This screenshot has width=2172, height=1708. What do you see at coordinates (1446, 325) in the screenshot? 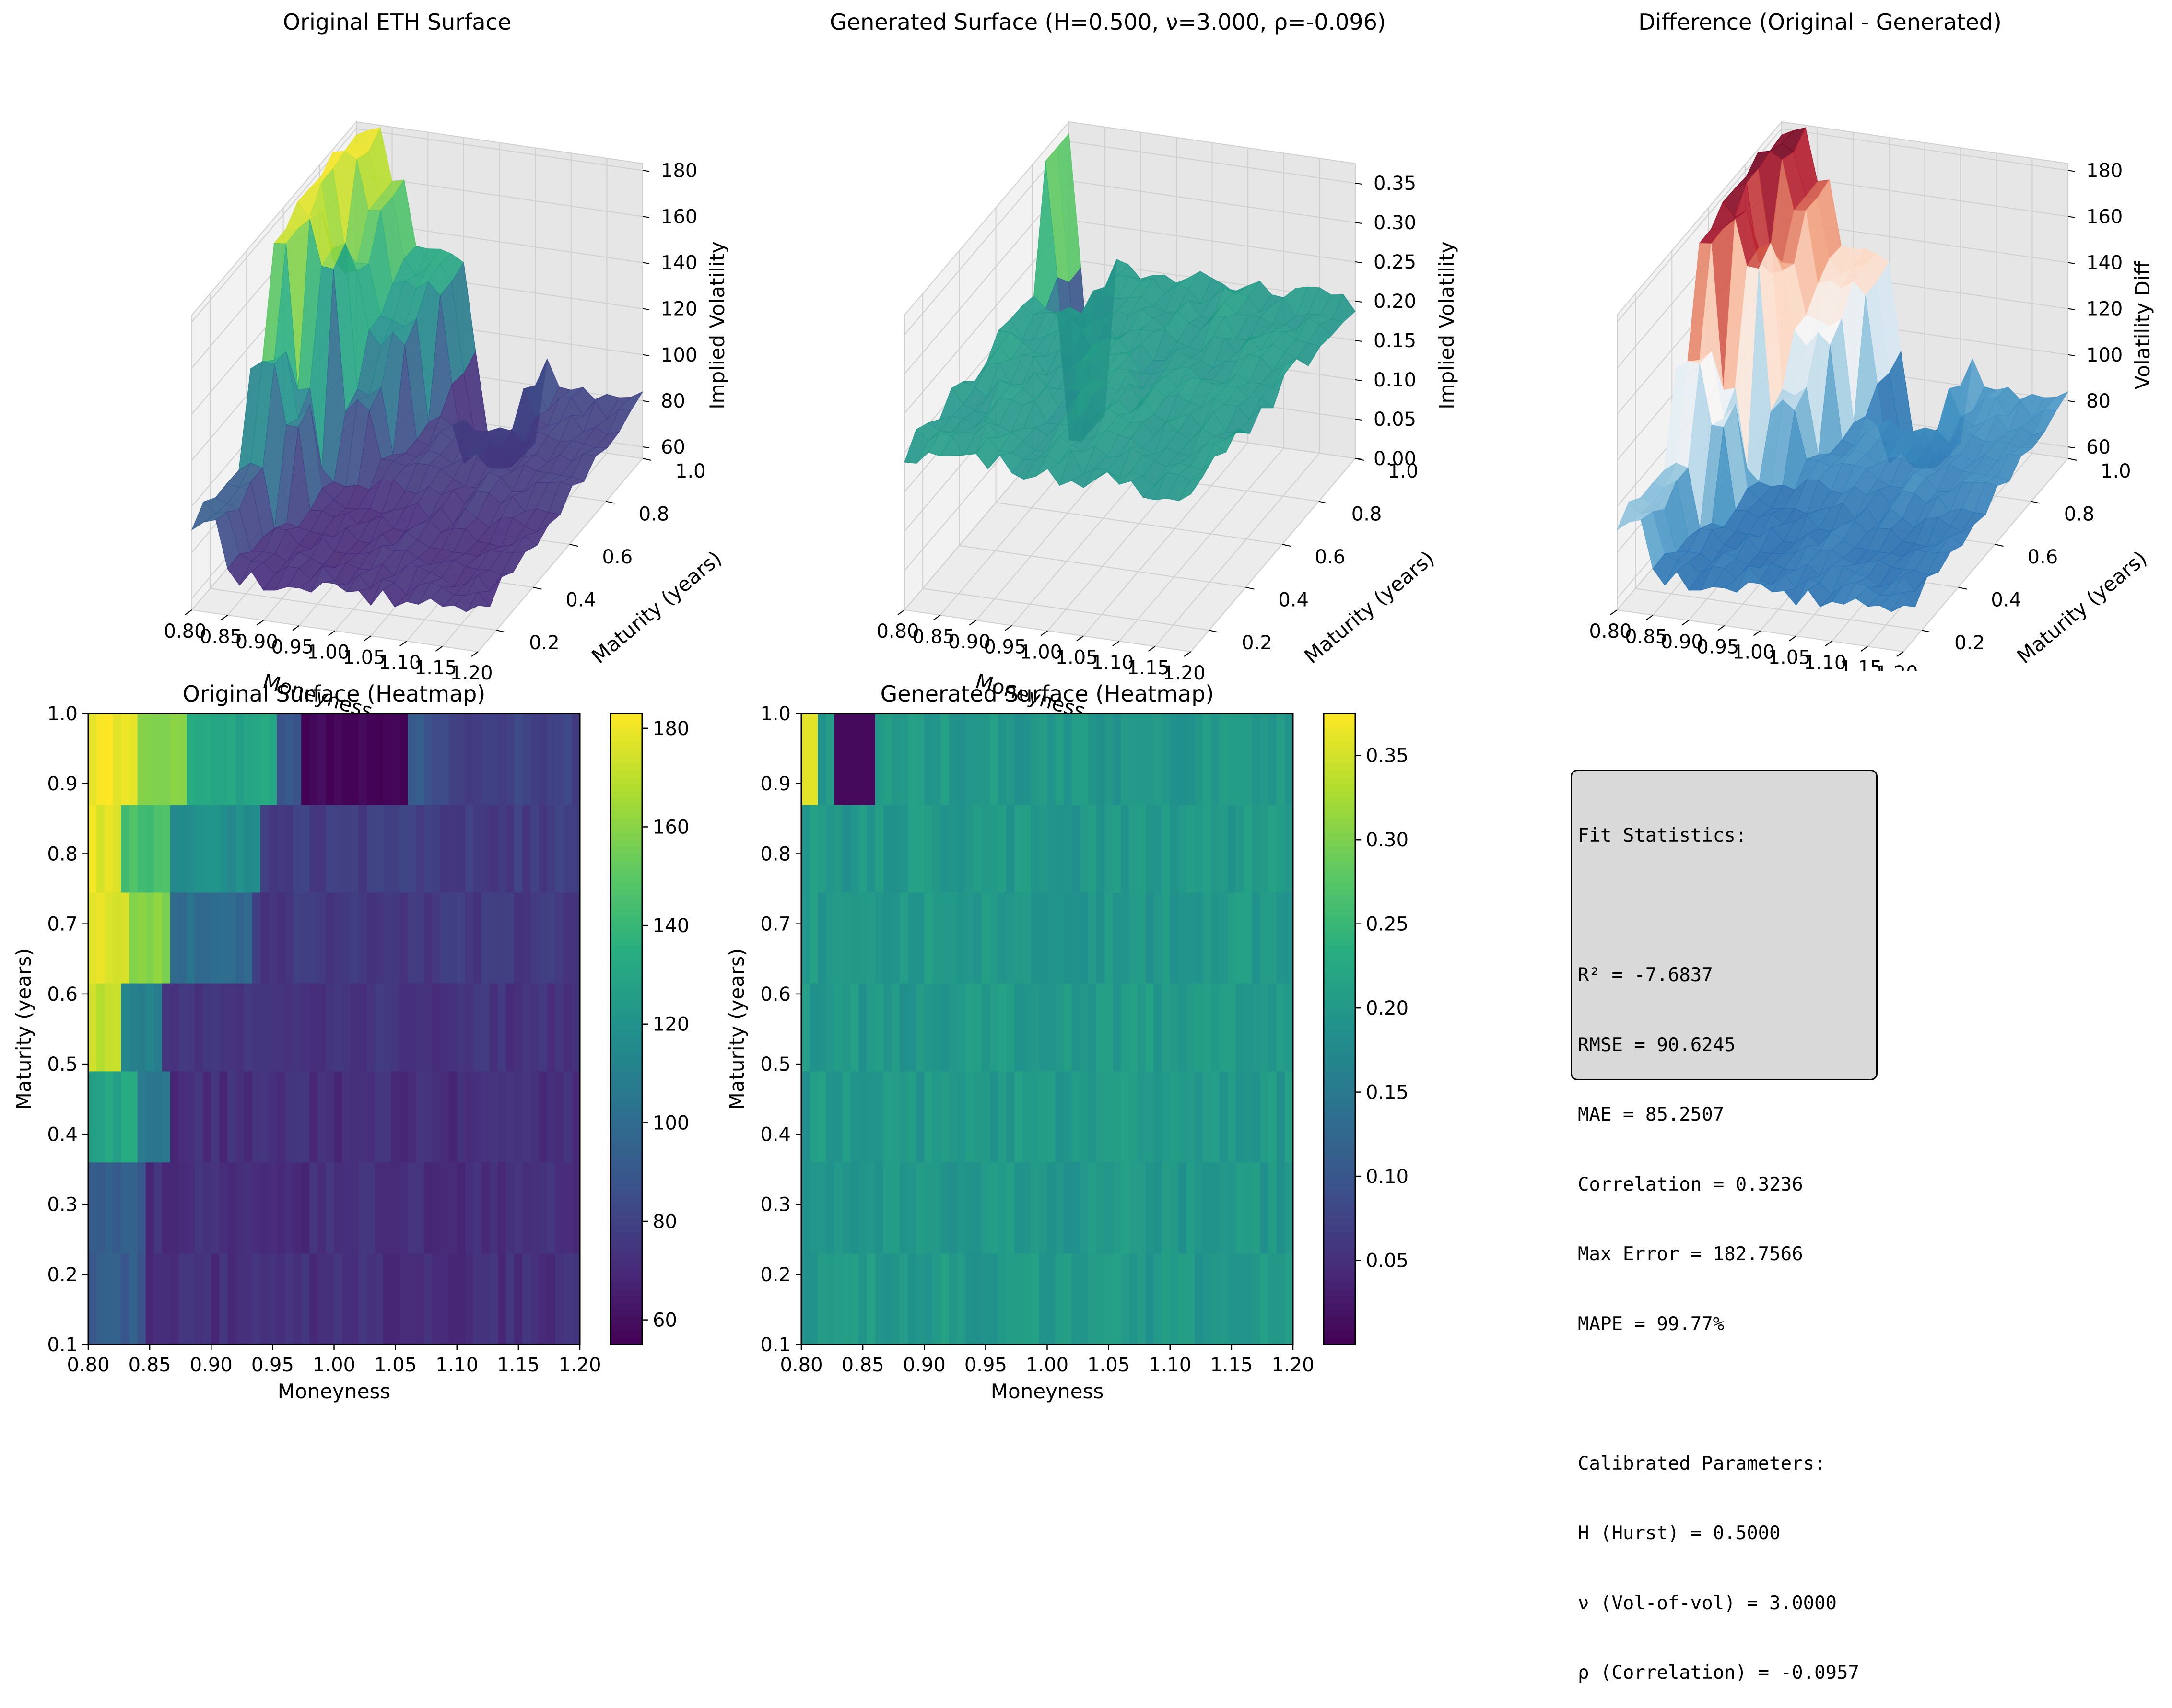
I see `z-axis-label: Implied Volatility` at bounding box center [1446, 325].